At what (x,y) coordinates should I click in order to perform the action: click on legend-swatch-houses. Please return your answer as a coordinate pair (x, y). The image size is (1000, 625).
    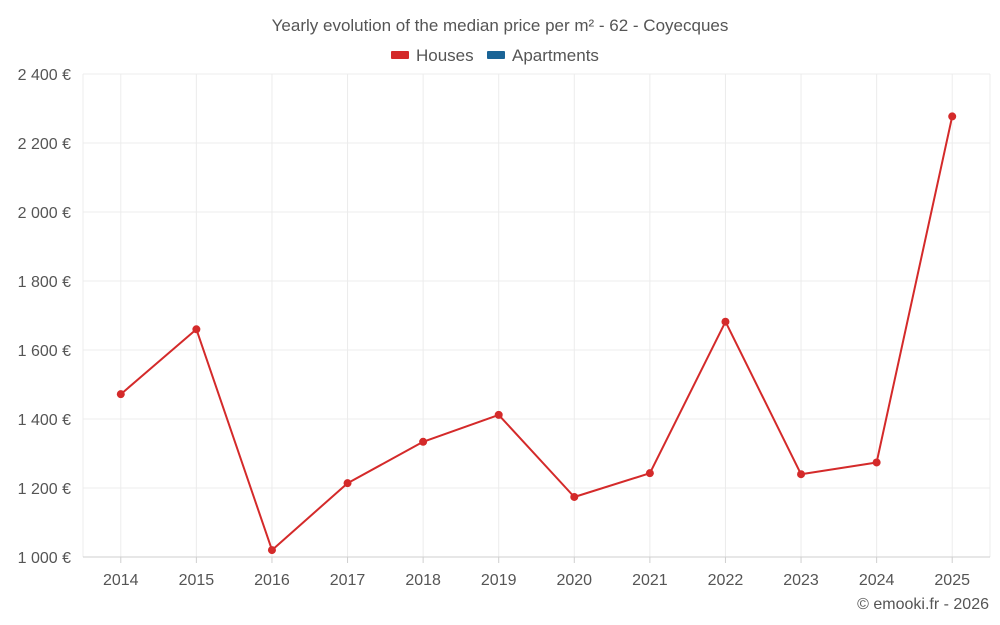
    Looking at the image, I should click on (400, 55).